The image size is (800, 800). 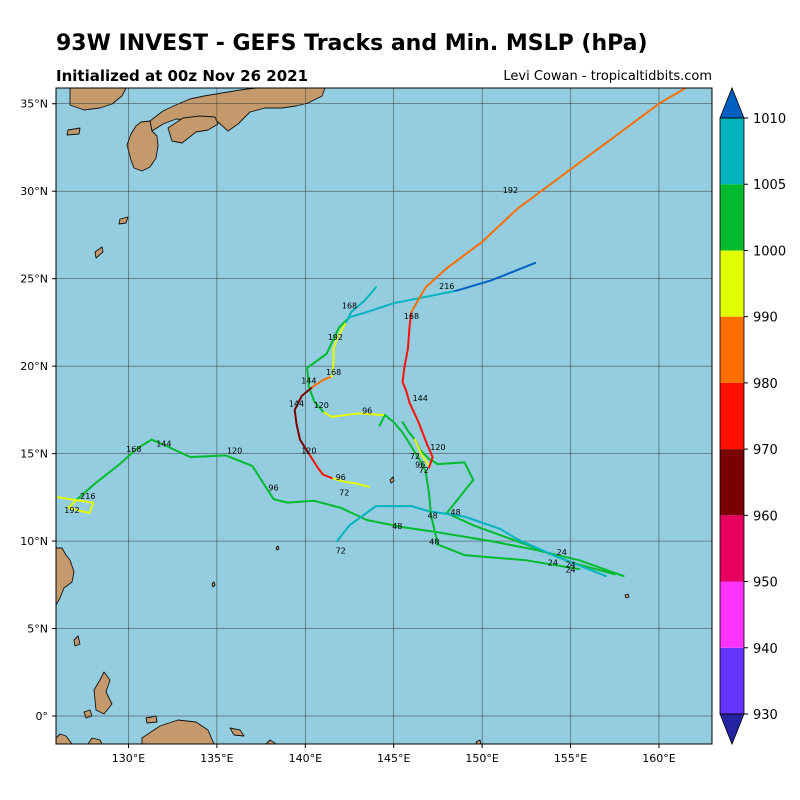 What do you see at coordinates (237, 732) in the screenshot?
I see `small-islet-f` at bounding box center [237, 732].